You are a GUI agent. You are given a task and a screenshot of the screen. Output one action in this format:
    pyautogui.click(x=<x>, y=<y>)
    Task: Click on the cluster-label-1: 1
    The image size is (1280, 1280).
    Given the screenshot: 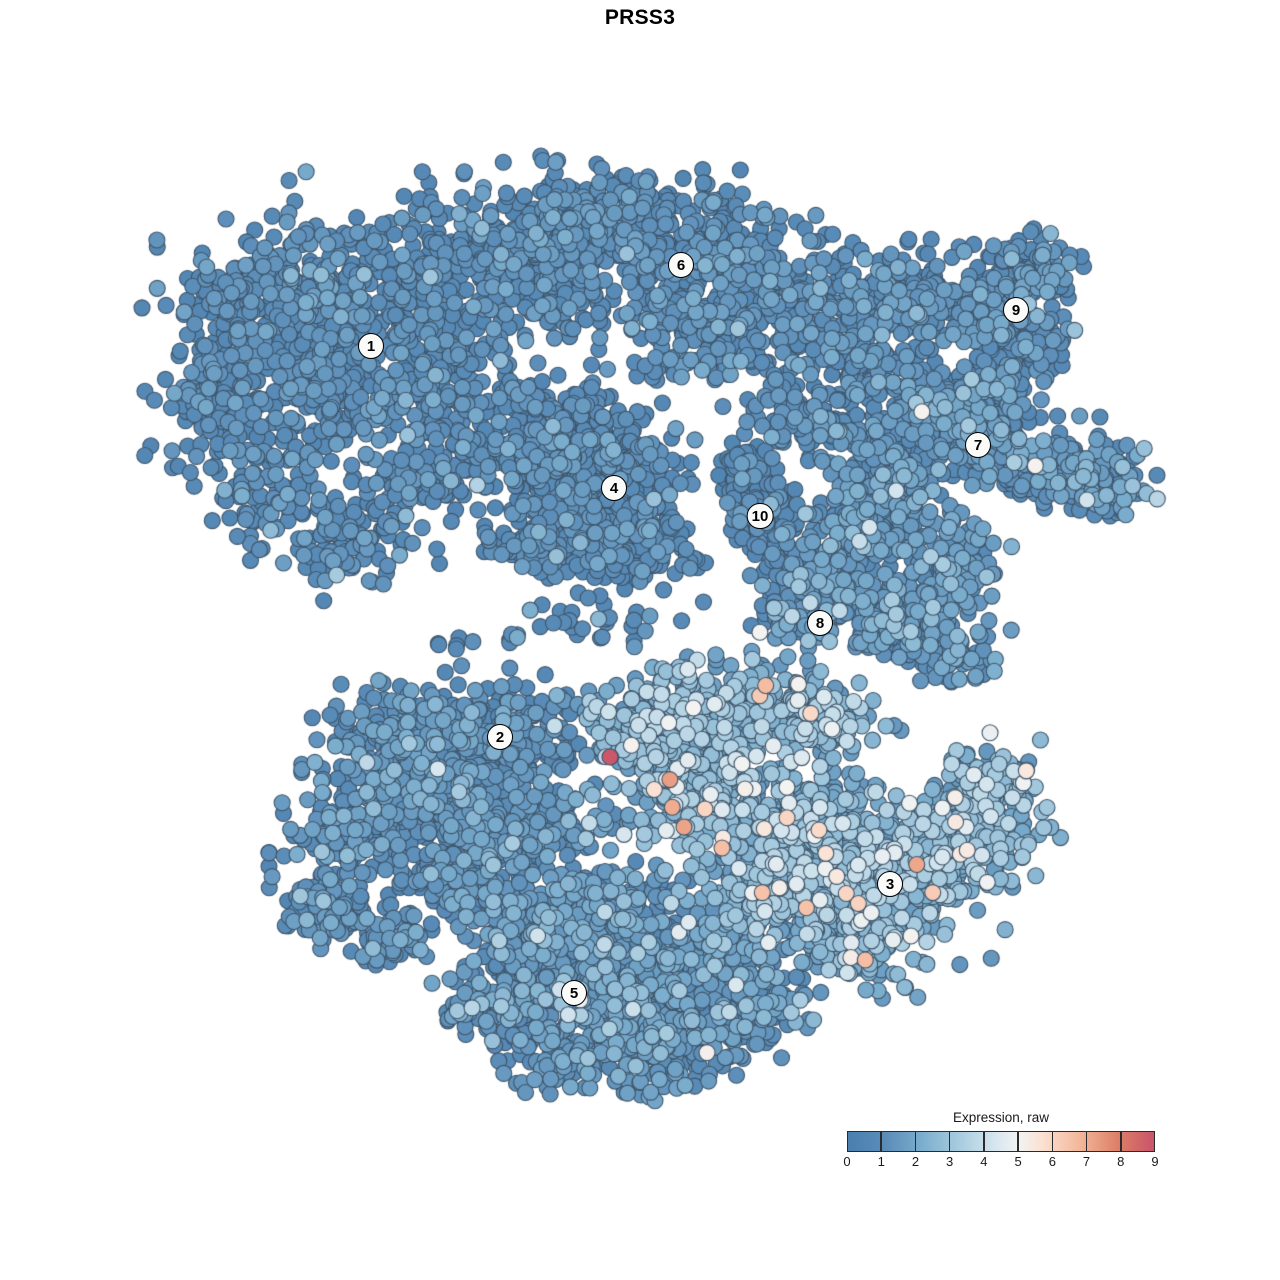 What is the action you would take?
    pyautogui.click(x=371, y=346)
    